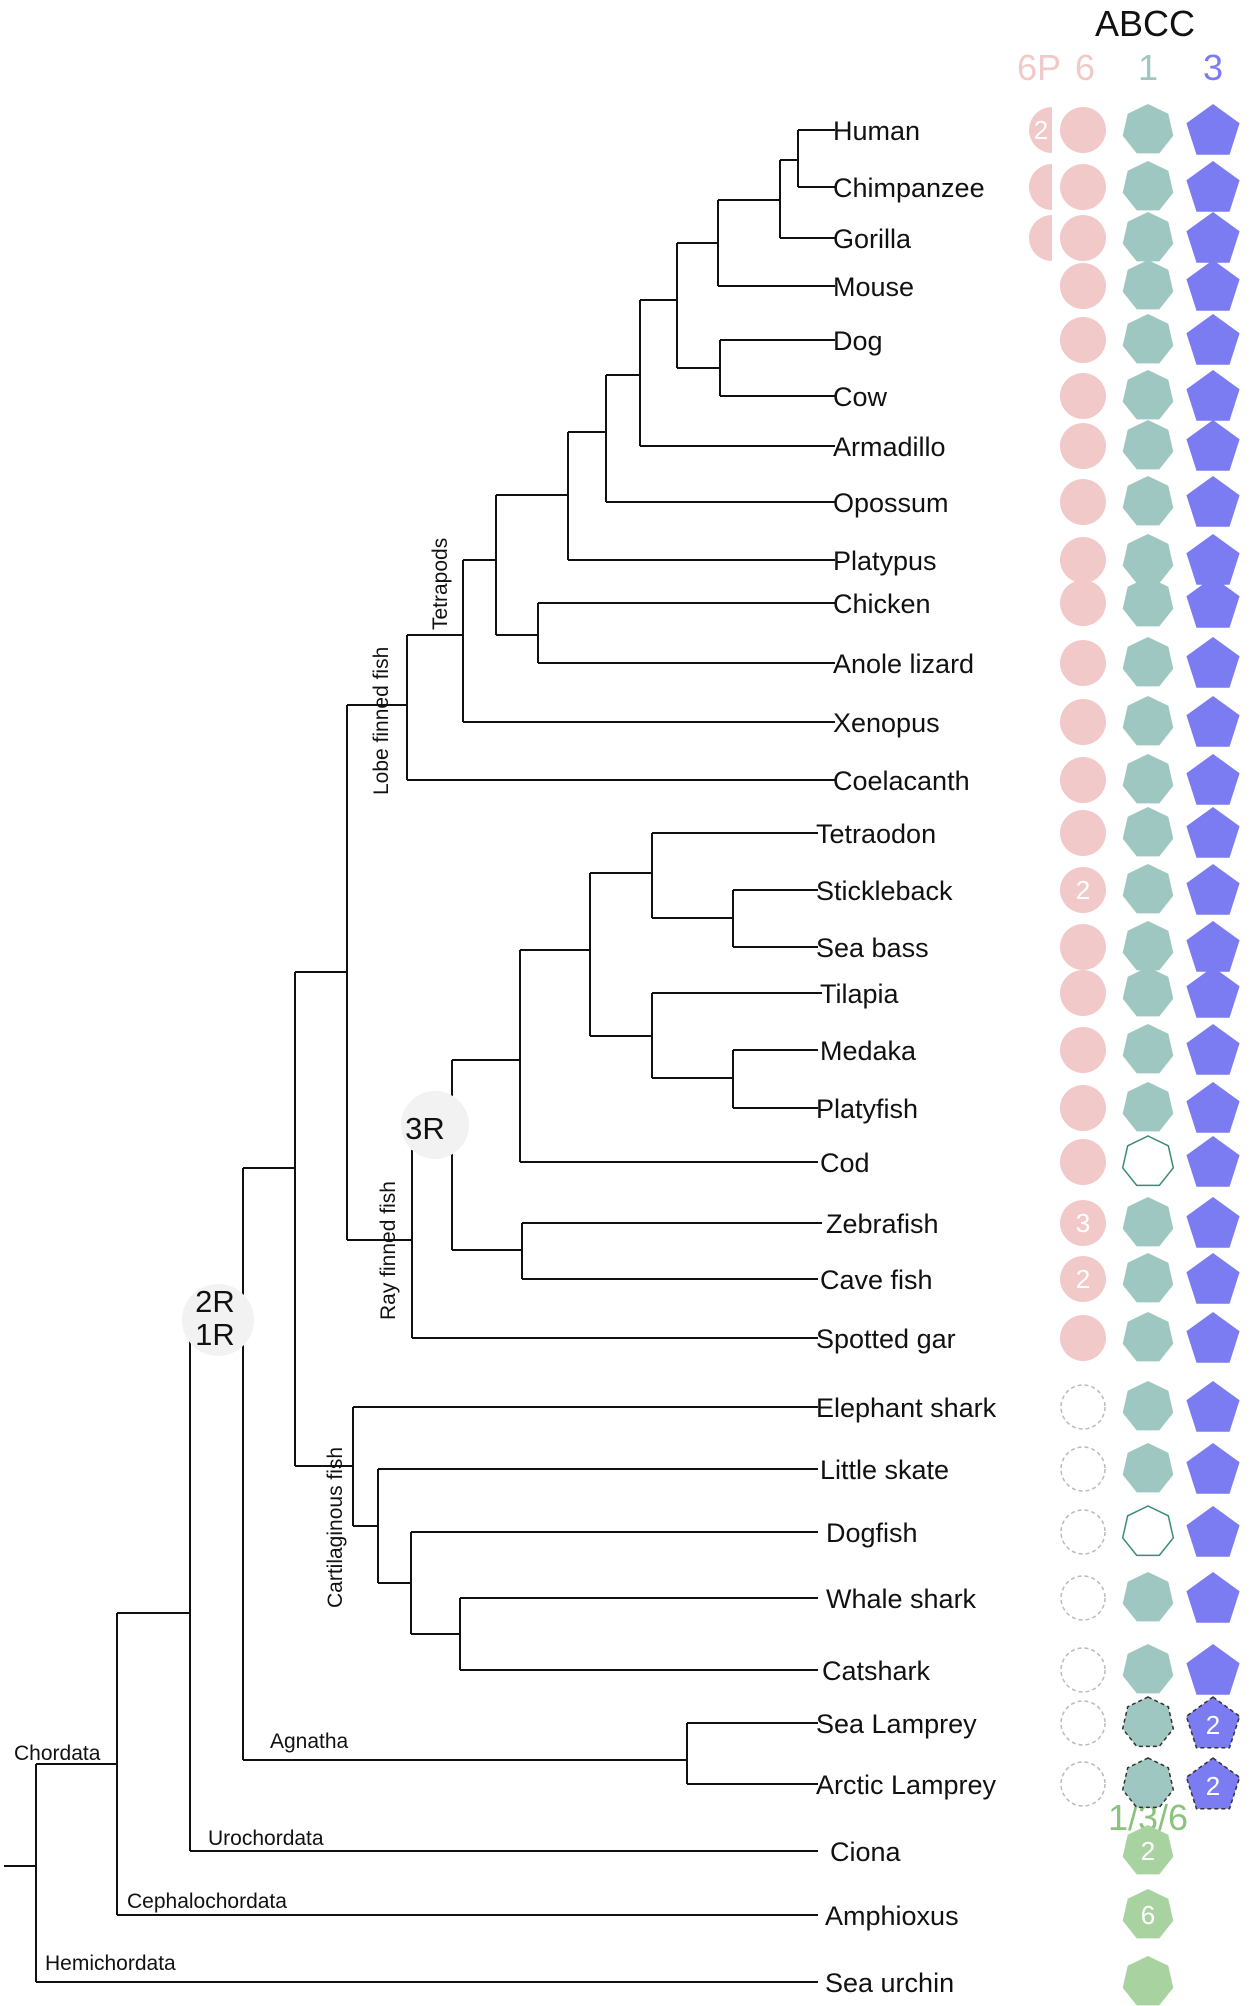  I want to click on gene-row-platyfish, so click(1150, 1107).